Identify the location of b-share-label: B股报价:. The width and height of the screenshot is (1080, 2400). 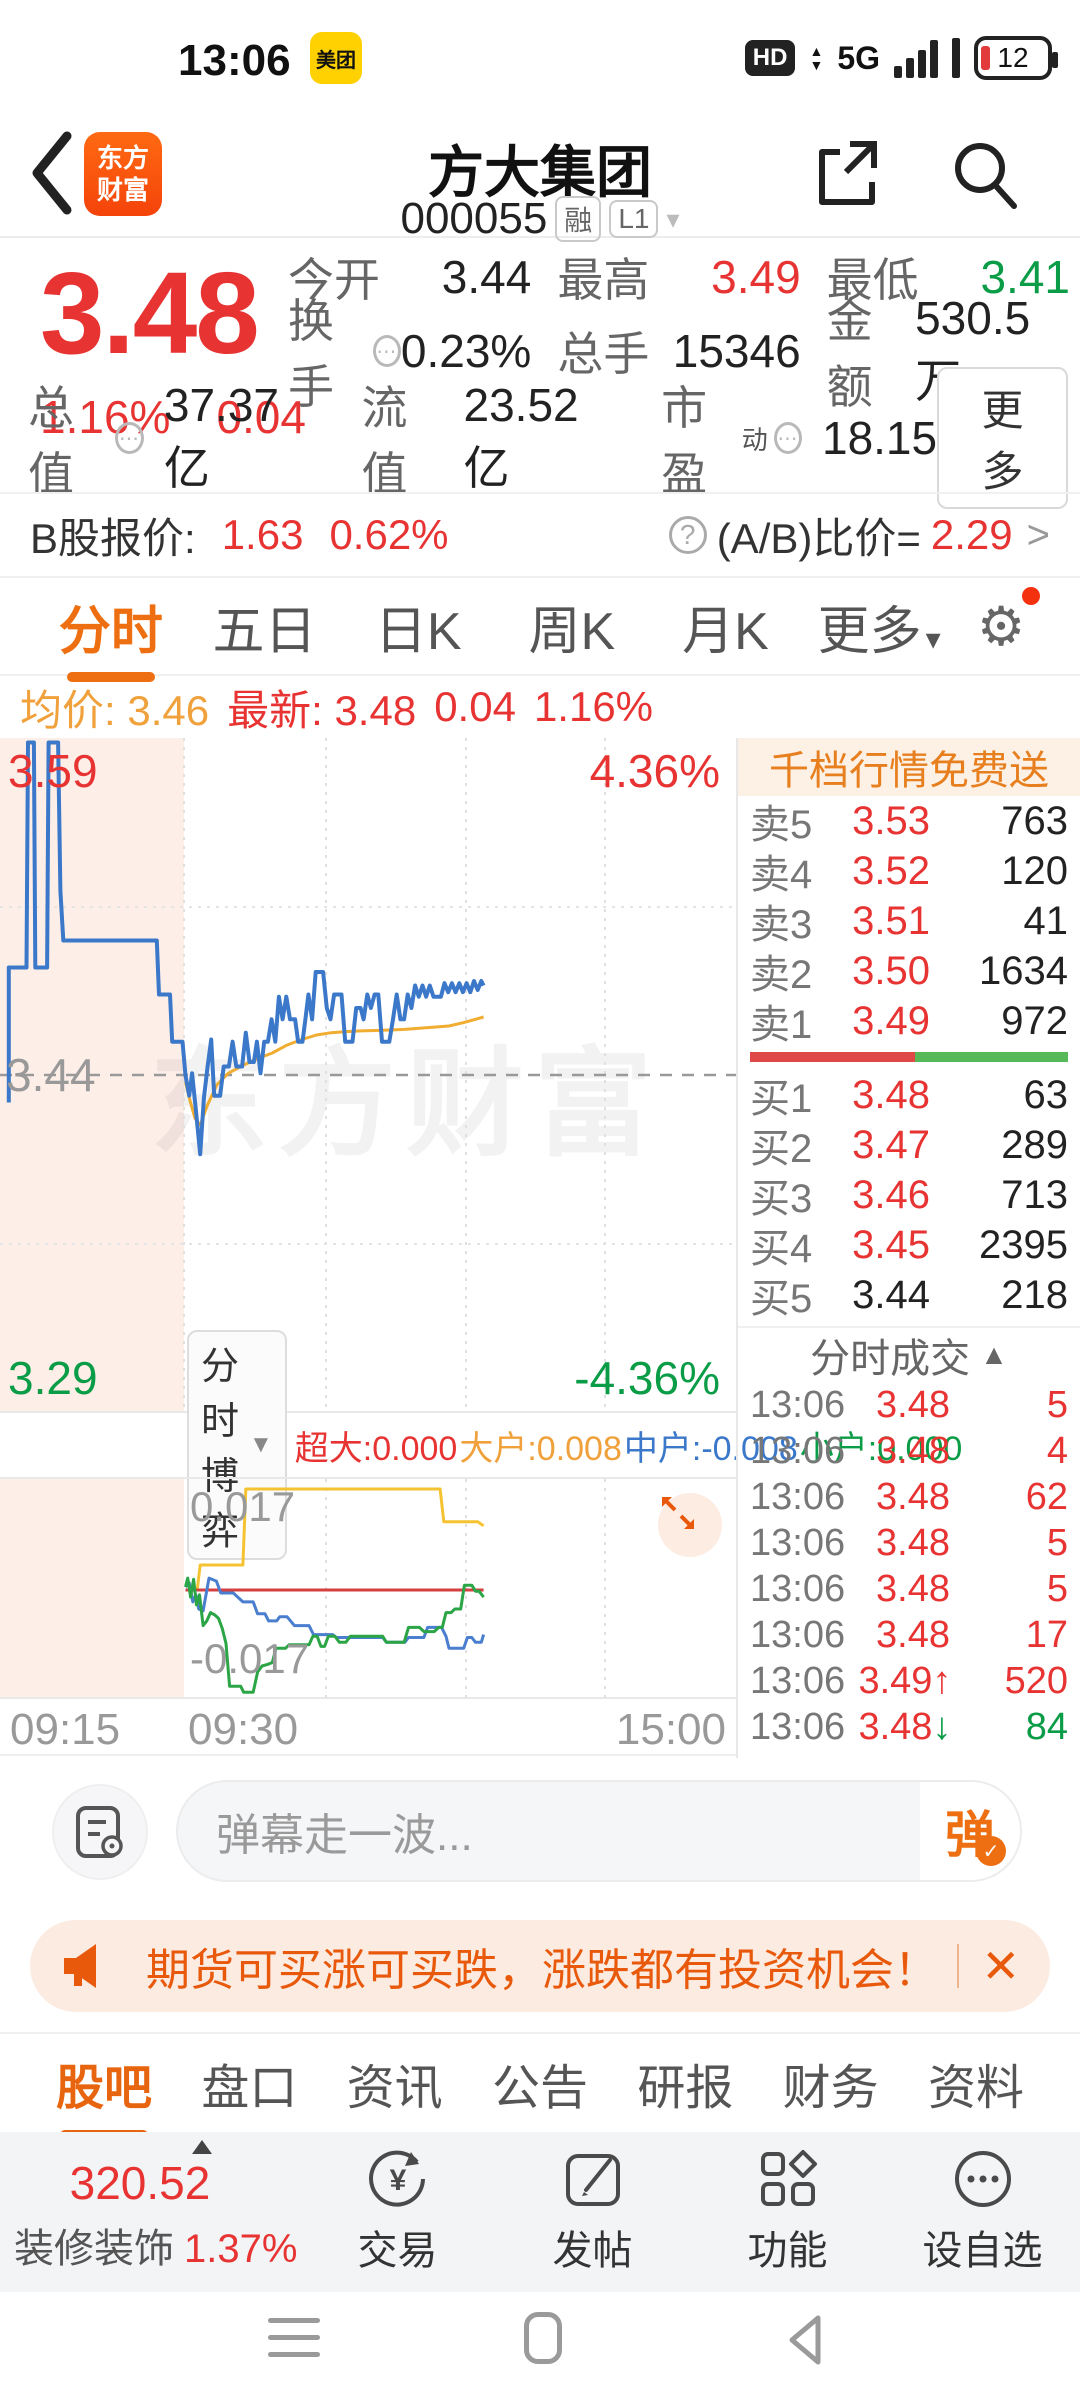
(113, 538).